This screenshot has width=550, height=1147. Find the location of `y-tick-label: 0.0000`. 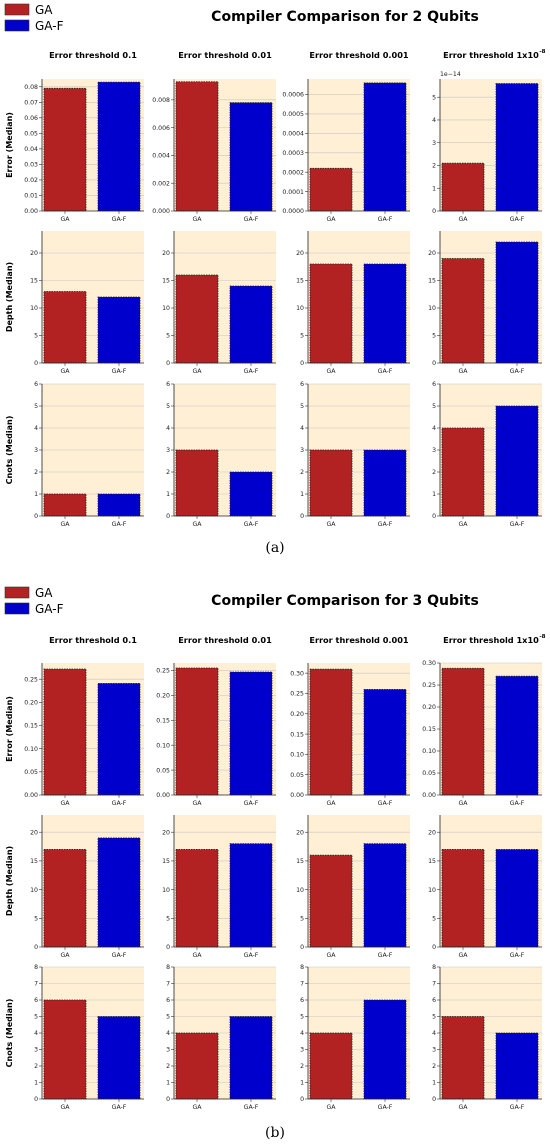

y-tick-label: 0.0000 is located at coordinates (293, 211).